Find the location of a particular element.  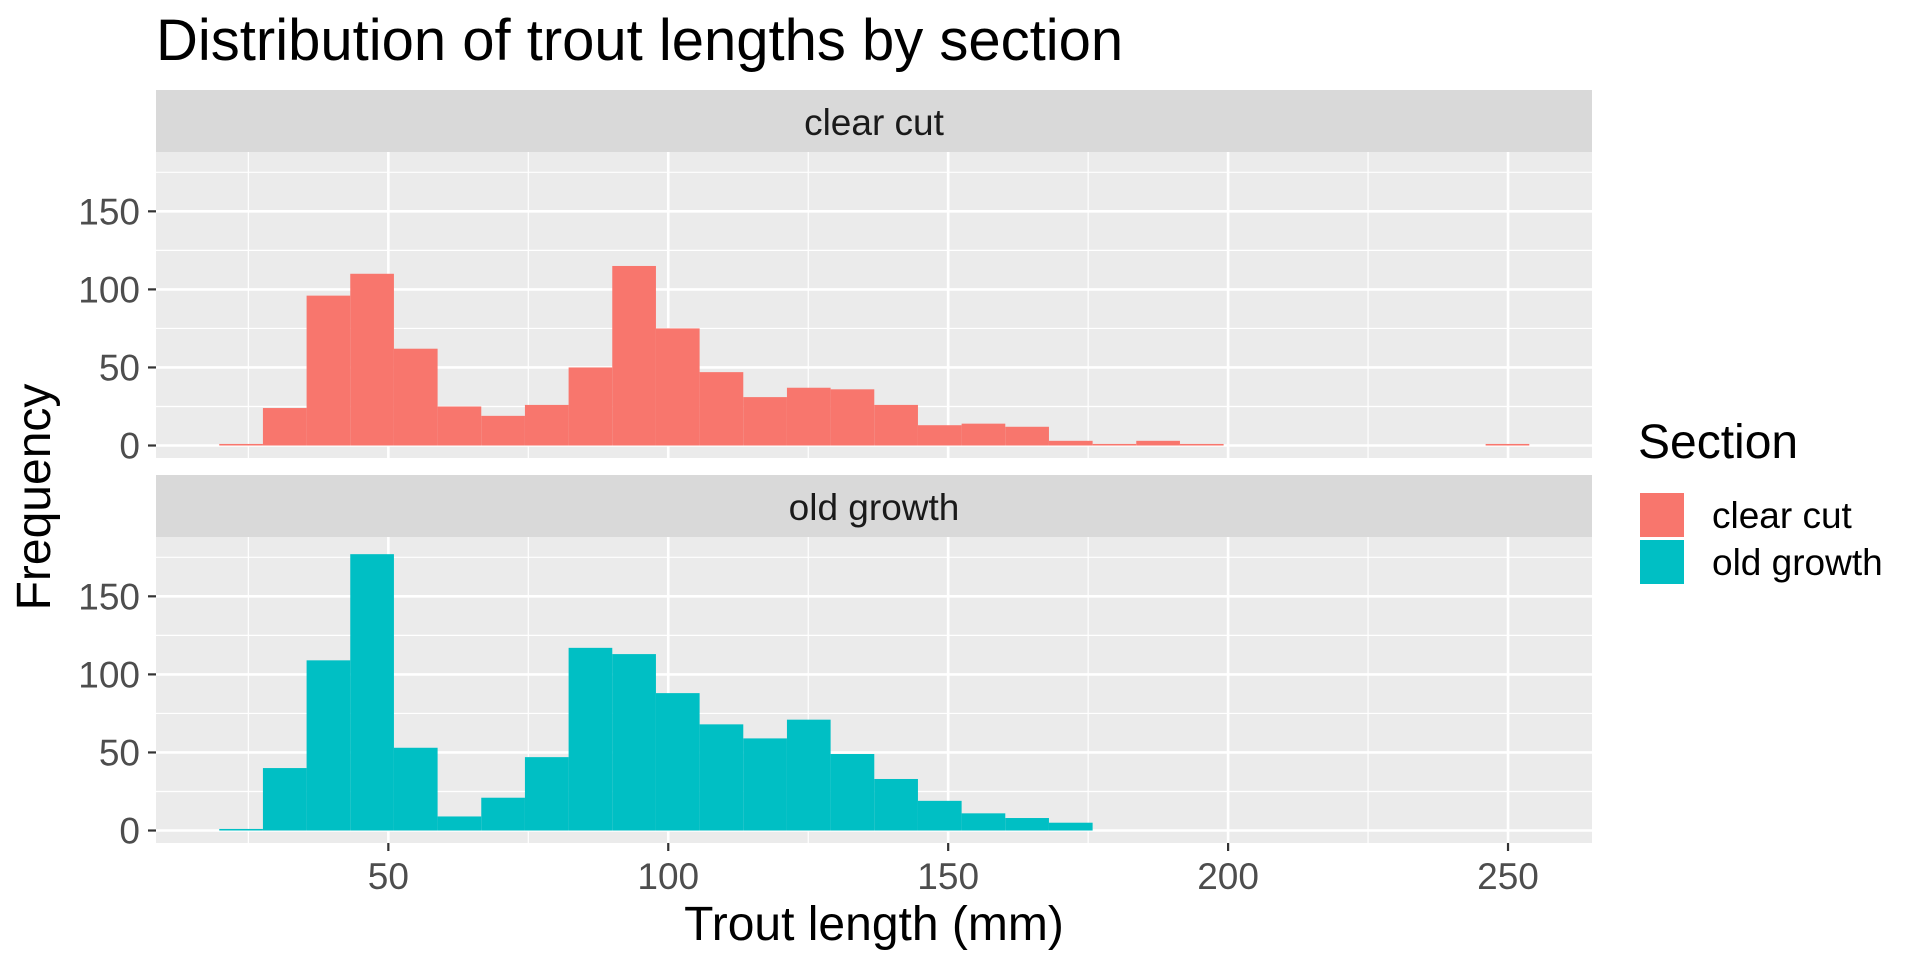

x-tick-label: 150 is located at coordinates (948, 876).